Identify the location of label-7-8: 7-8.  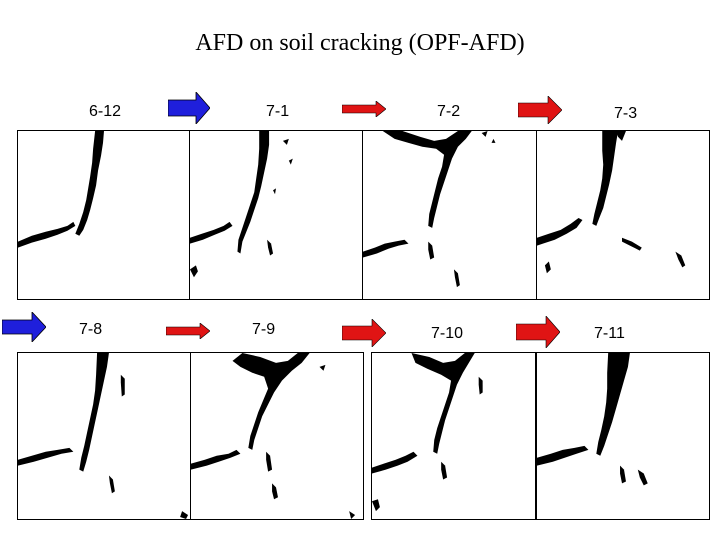
(91, 329).